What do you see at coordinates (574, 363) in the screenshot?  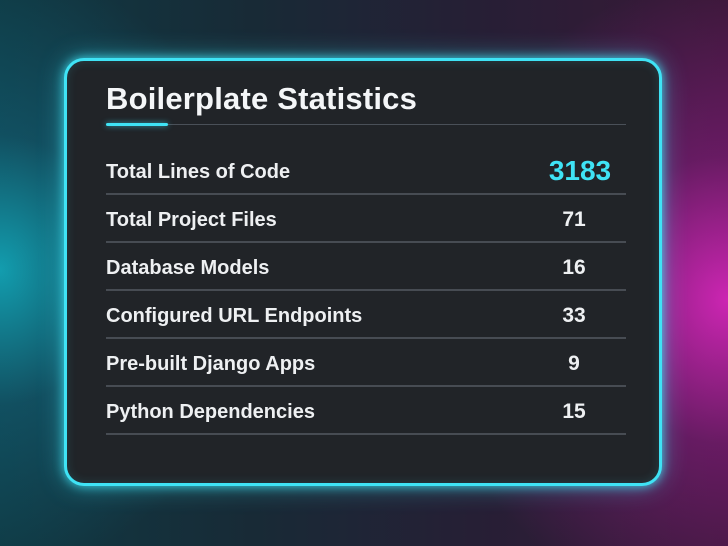 I see `stat-value: 9` at bounding box center [574, 363].